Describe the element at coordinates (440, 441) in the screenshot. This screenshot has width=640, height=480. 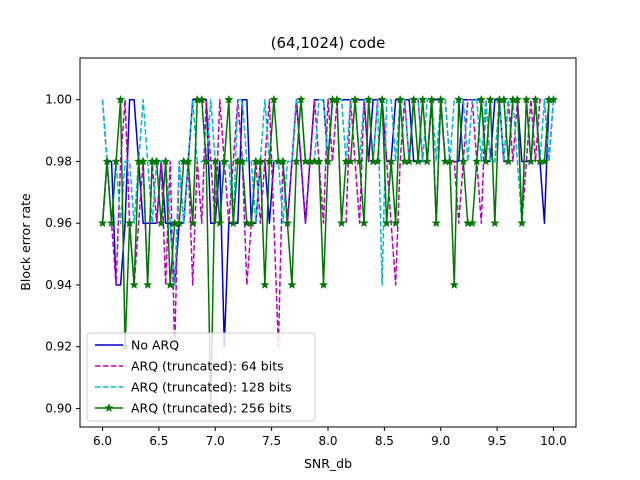
I see `x-tick-label: 9.0` at that location.